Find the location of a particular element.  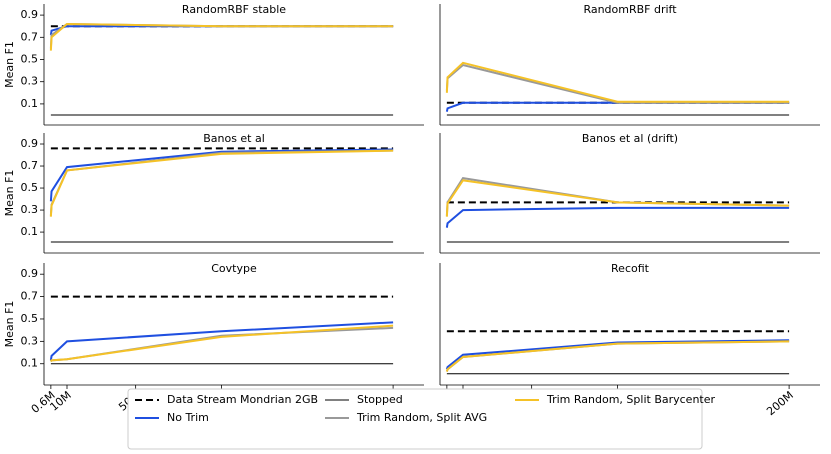

panel-title: Covtype is located at coordinates (234, 268).